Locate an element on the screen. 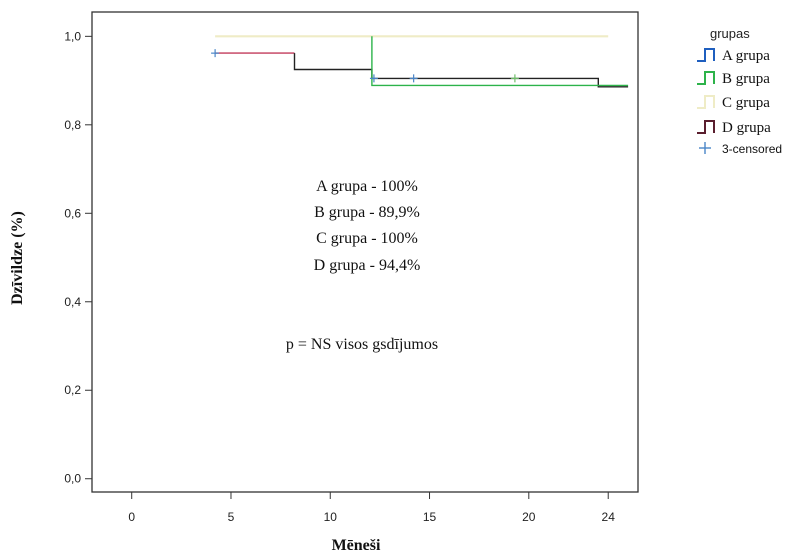 This screenshot has height=555, width=809. y-tick-label-3: 0,6 is located at coordinates (72, 213).